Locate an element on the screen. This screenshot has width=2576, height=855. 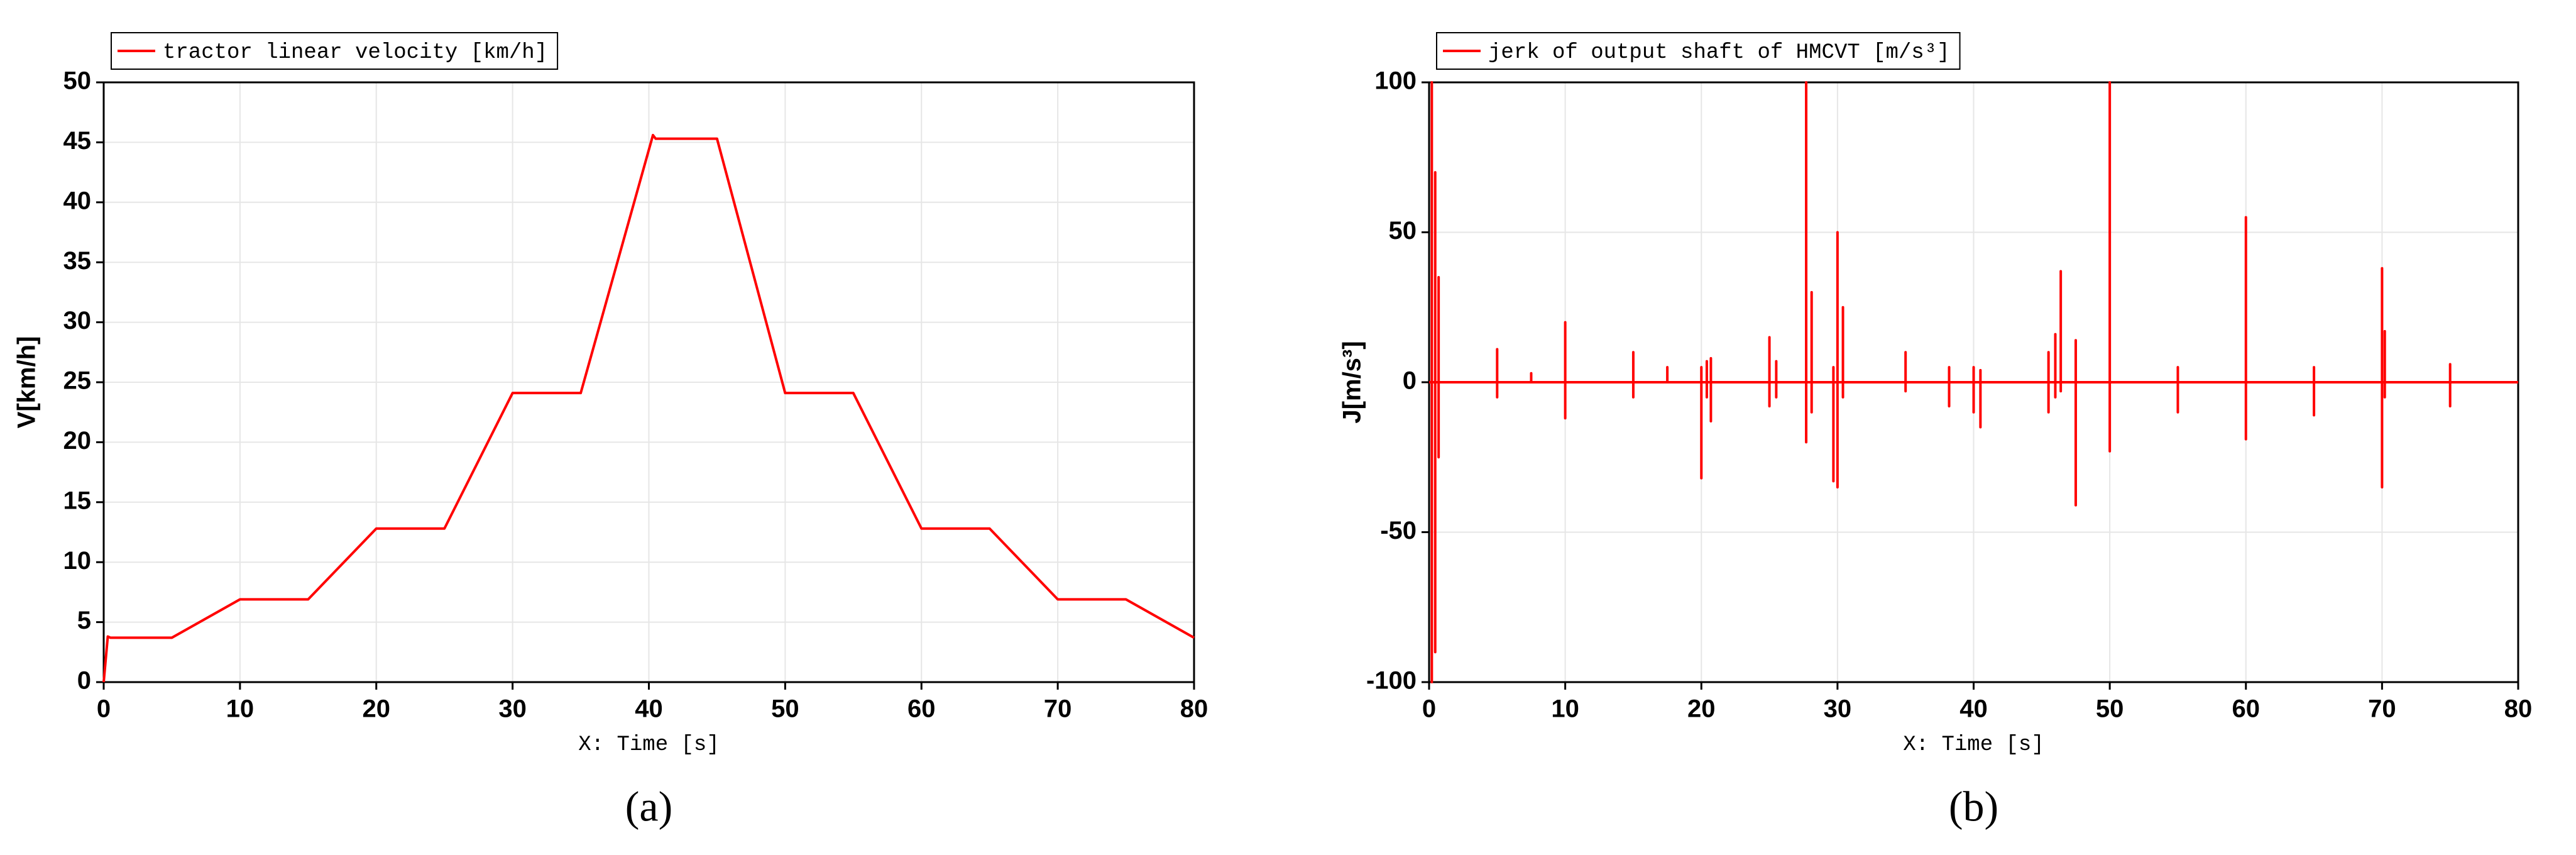
y-tick-label: 45 is located at coordinates (77, 141).